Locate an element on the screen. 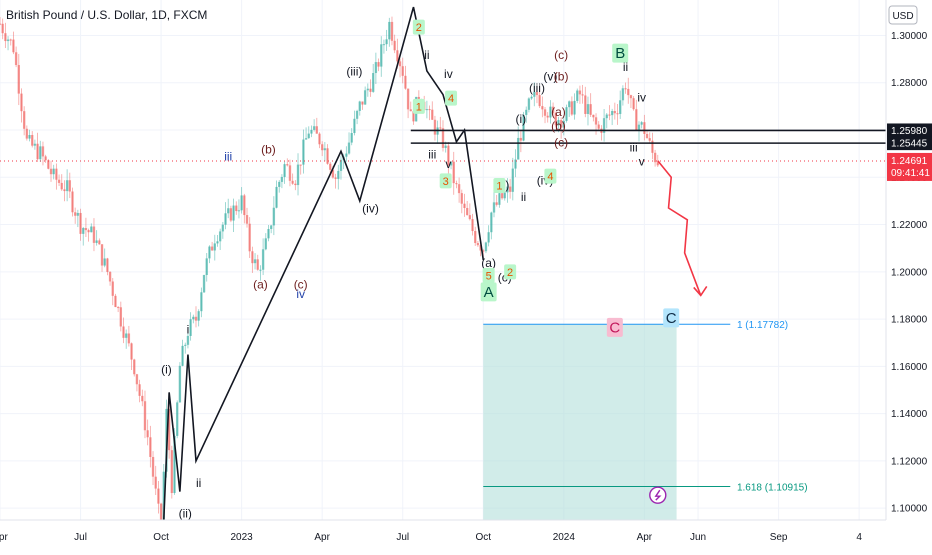 The height and width of the screenshot is (555, 932). projection-path is located at coordinates (679, 228).